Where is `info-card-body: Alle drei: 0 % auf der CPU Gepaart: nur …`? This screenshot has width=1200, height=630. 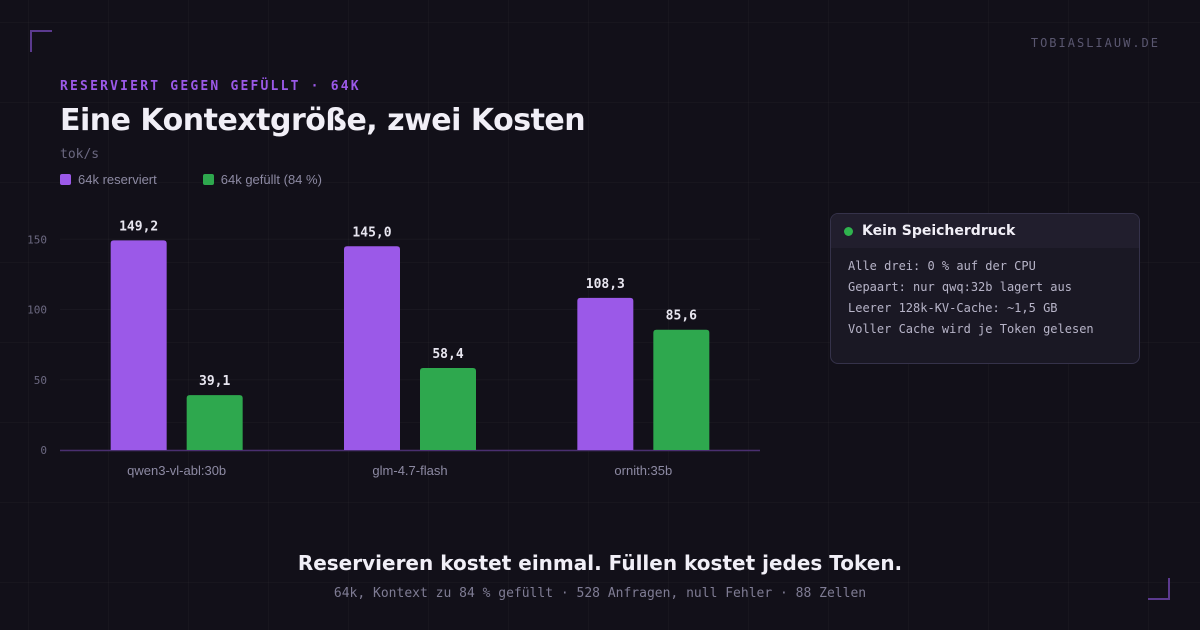
info-card-body: Alle drei: 0 % auf der CPU Gepaart: nur … is located at coordinates (985, 294).